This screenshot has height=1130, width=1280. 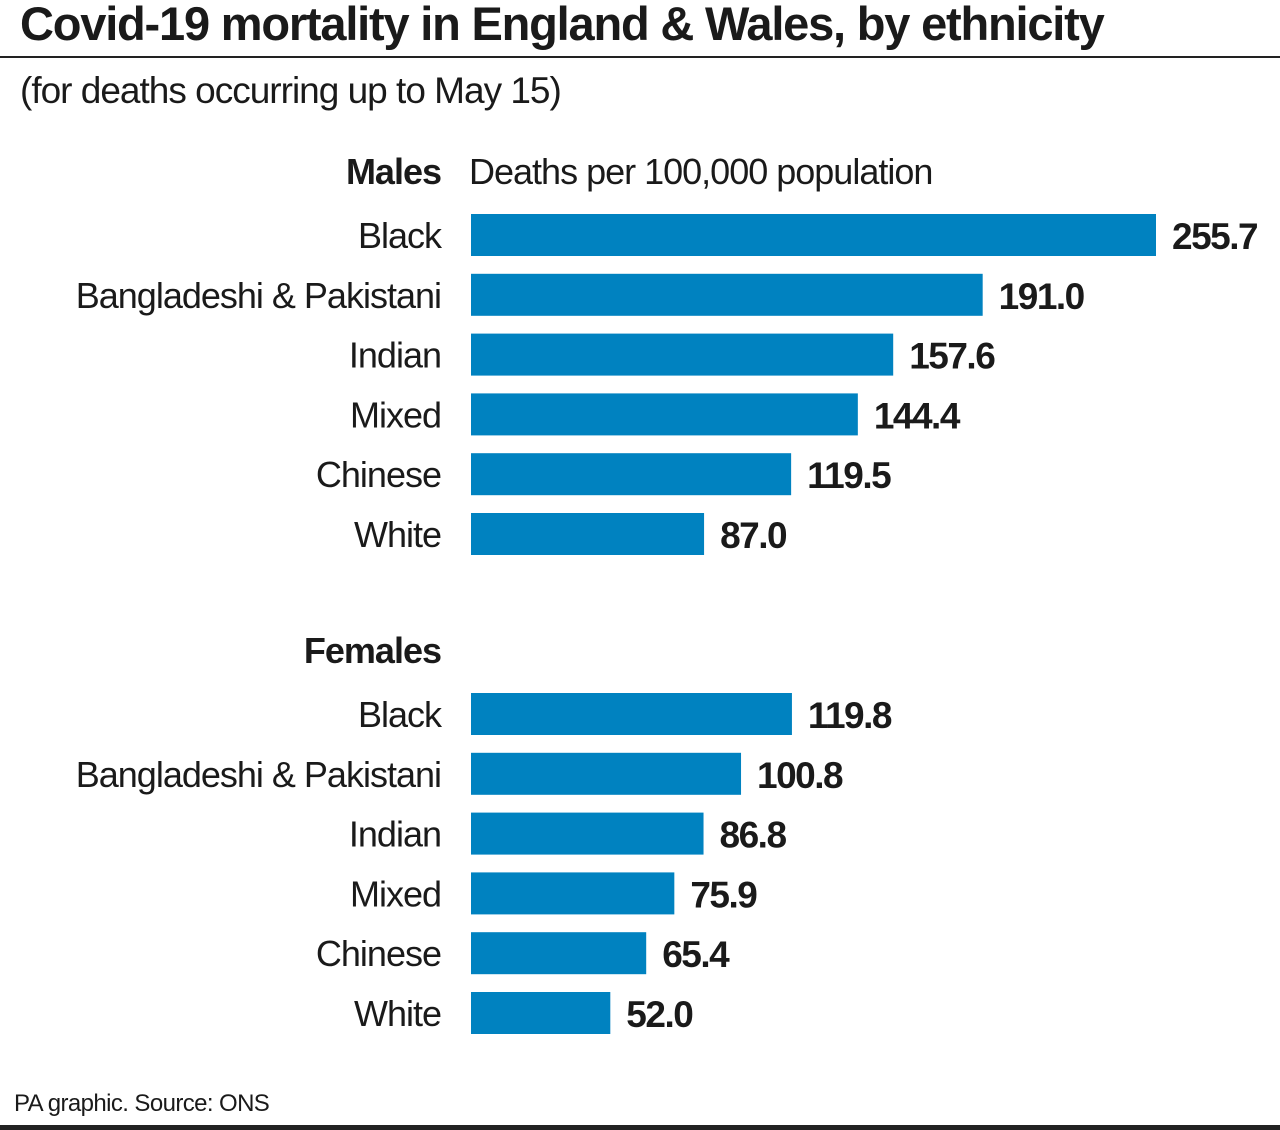 What do you see at coordinates (1042, 296) in the screenshot?
I see `data-label: 191.0` at bounding box center [1042, 296].